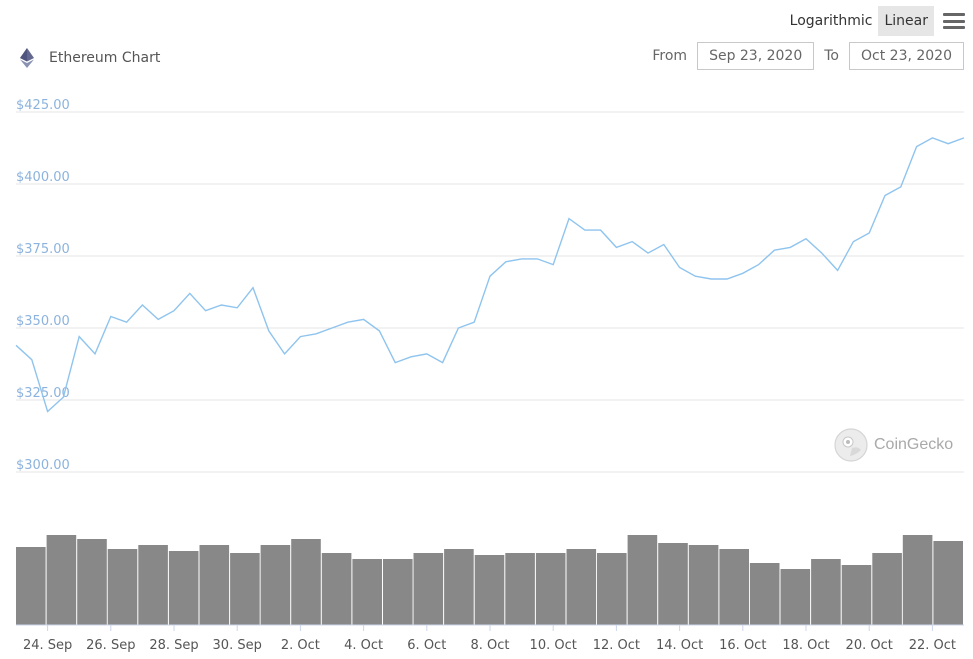  I want to click on x-tick-label: 14. Oct, so click(679, 645).